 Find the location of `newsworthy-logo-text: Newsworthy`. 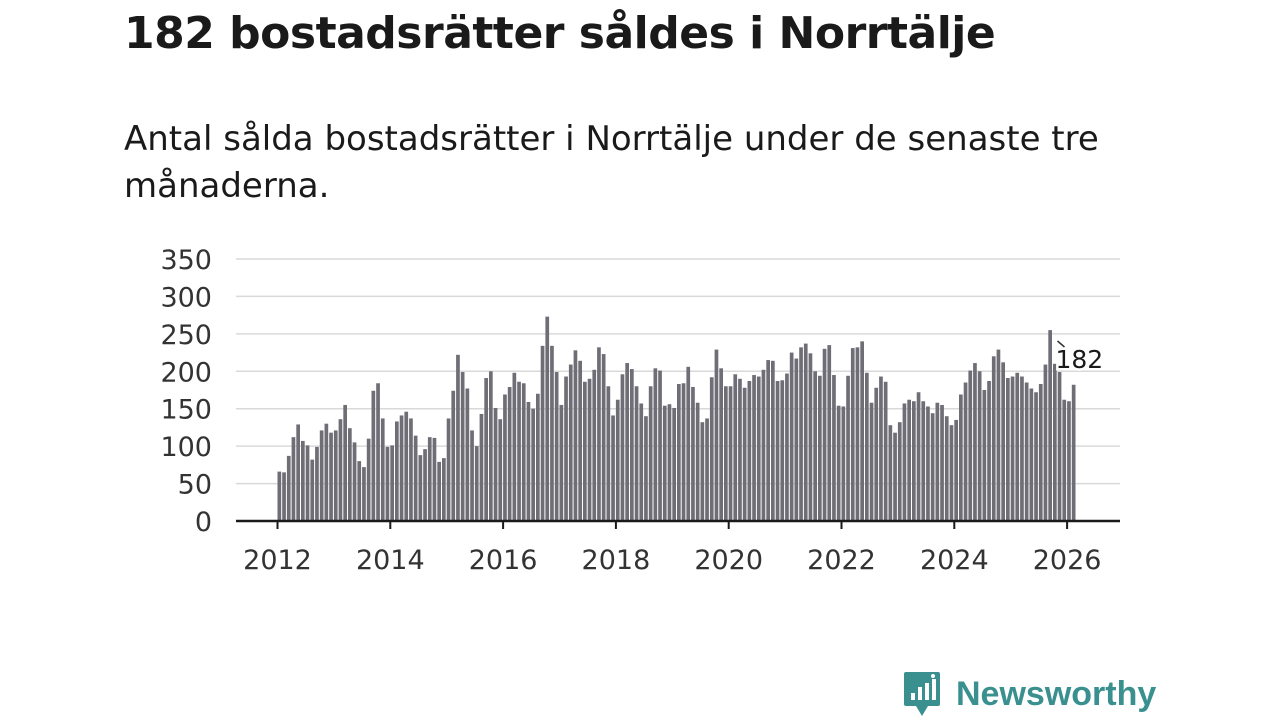

newsworthy-logo-text: Newsworthy is located at coordinates (1056, 693).